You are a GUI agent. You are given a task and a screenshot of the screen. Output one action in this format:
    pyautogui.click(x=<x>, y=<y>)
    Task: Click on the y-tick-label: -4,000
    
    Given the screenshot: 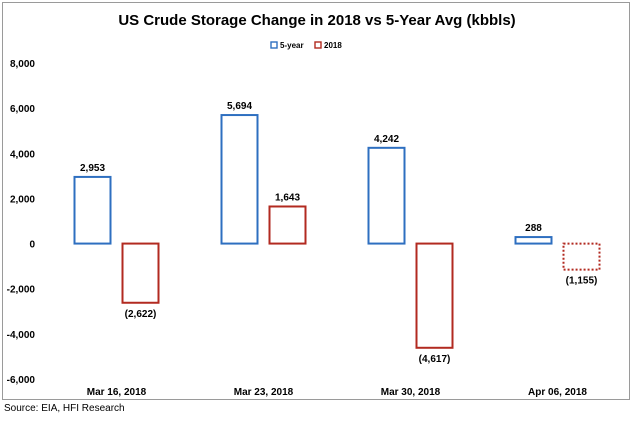 What is the action you would take?
    pyautogui.click(x=21, y=335)
    